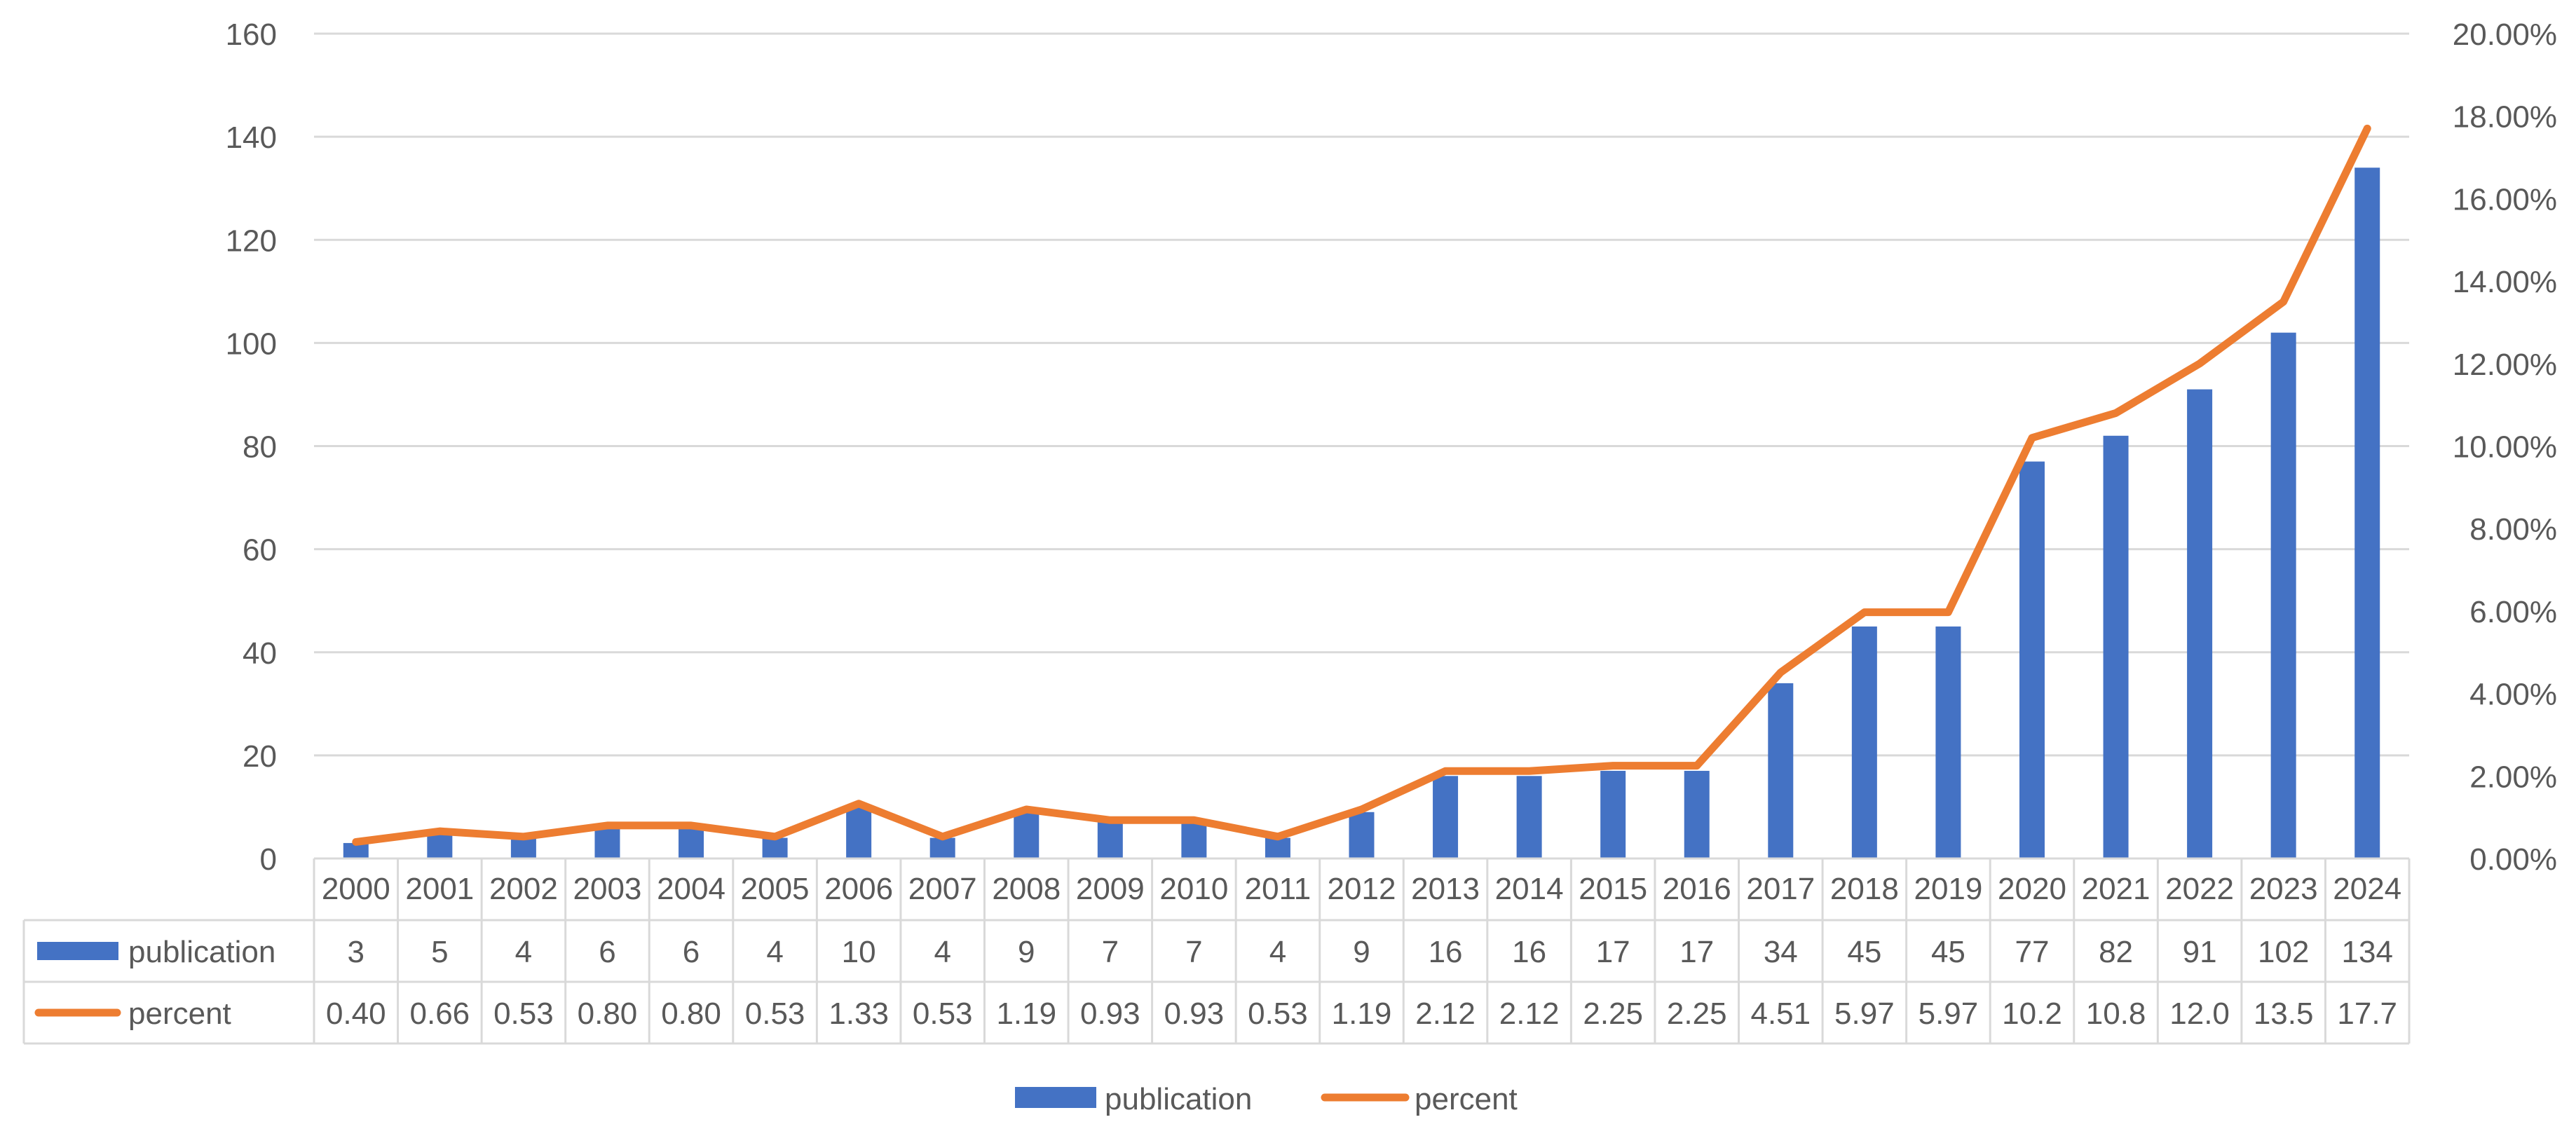 The image size is (2576, 1136). Describe the element at coordinates (2116, 889) in the screenshot. I see `x-tick-label: 2021` at that location.